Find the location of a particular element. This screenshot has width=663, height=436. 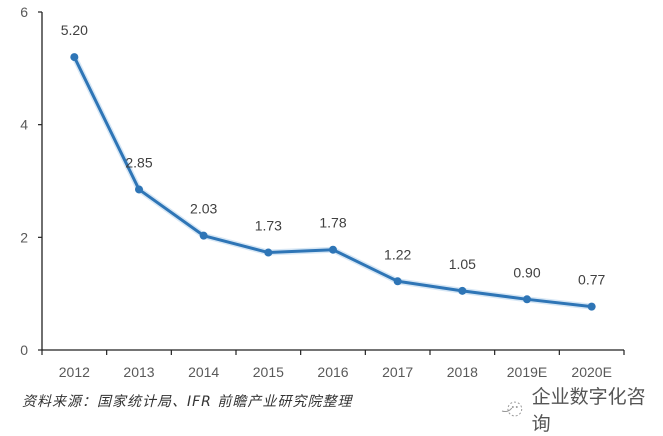

data-label: 1.05 is located at coordinates (462, 264).